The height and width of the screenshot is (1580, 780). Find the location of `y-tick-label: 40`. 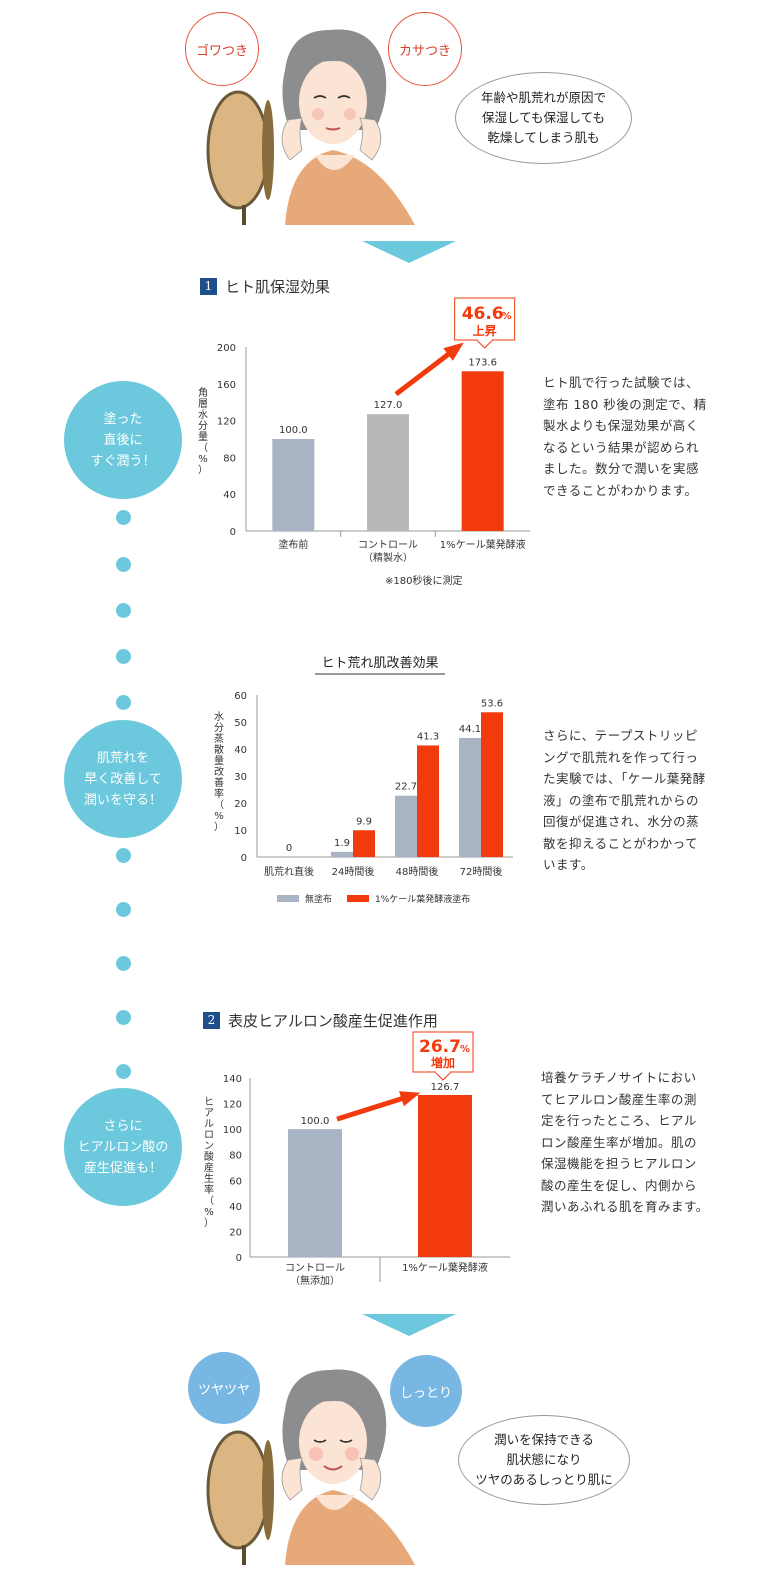

y-tick-label: 40 is located at coordinates (240, 750).